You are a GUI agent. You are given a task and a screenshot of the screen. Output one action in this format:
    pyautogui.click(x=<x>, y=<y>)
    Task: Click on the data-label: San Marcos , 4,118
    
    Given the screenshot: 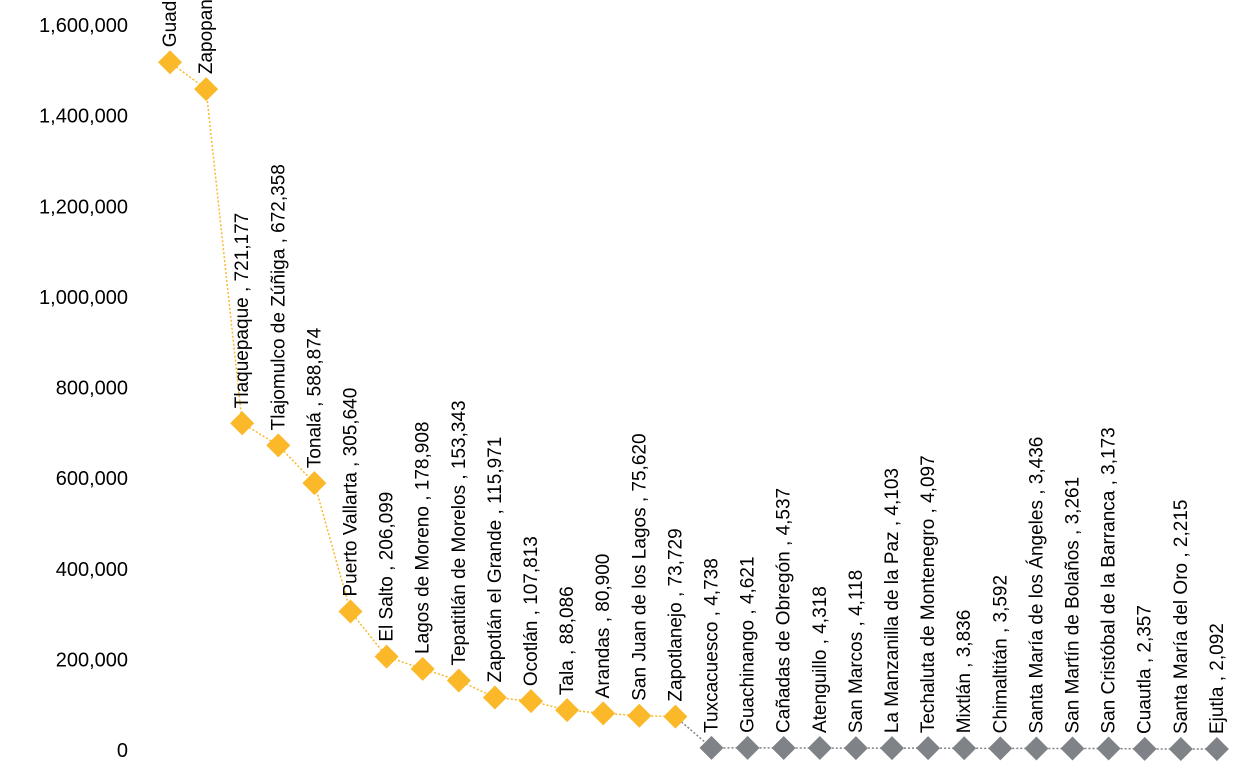 What is the action you would take?
    pyautogui.click(x=856, y=651)
    